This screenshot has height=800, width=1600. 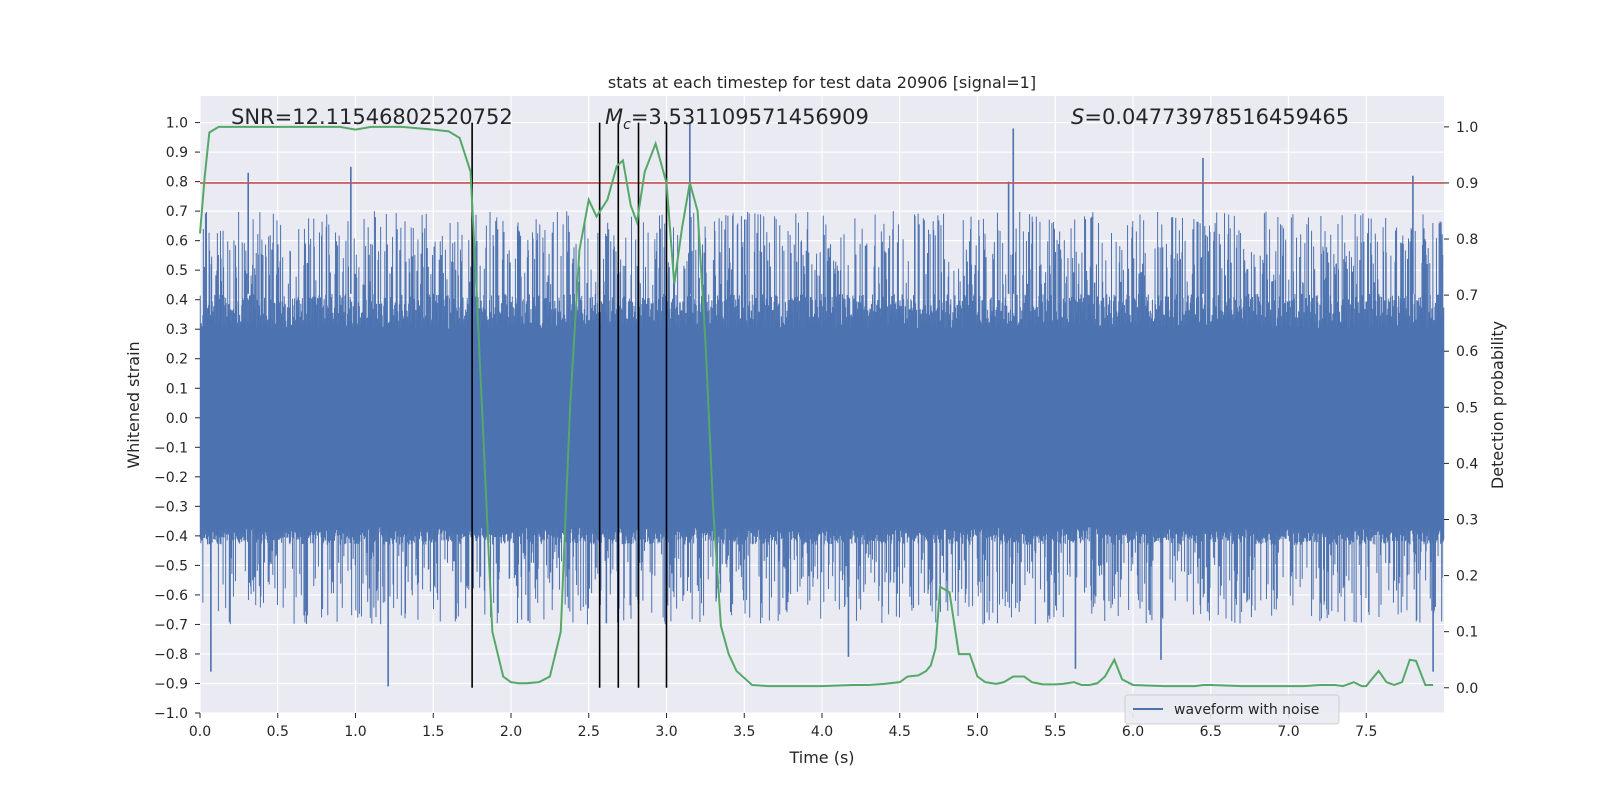 I want to click on y2-tick-label-6: 0.6, so click(x=1467, y=352).